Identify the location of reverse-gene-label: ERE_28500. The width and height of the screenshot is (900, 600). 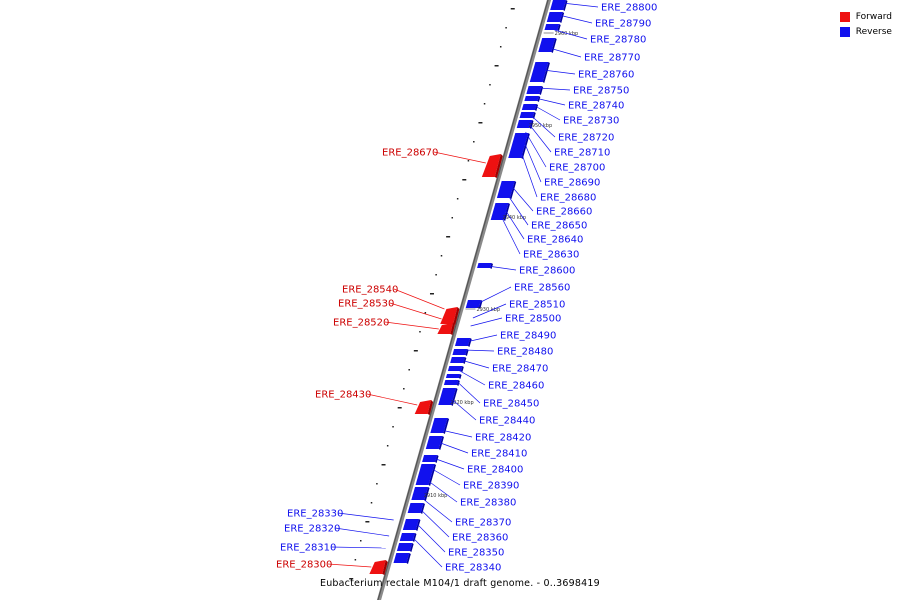
(533, 319).